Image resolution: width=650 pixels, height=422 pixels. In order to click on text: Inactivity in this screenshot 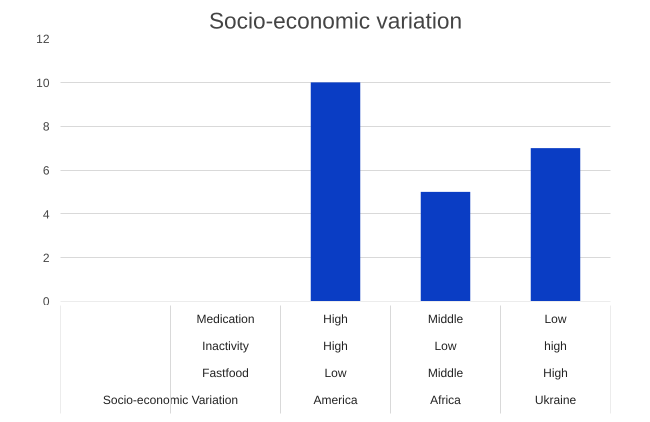, I will do `click(225, 346)`.